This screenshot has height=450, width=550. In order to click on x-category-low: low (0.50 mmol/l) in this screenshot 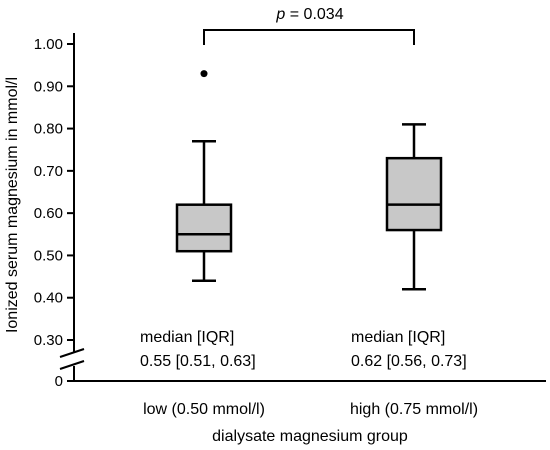, I will do `click(204, 409)`.